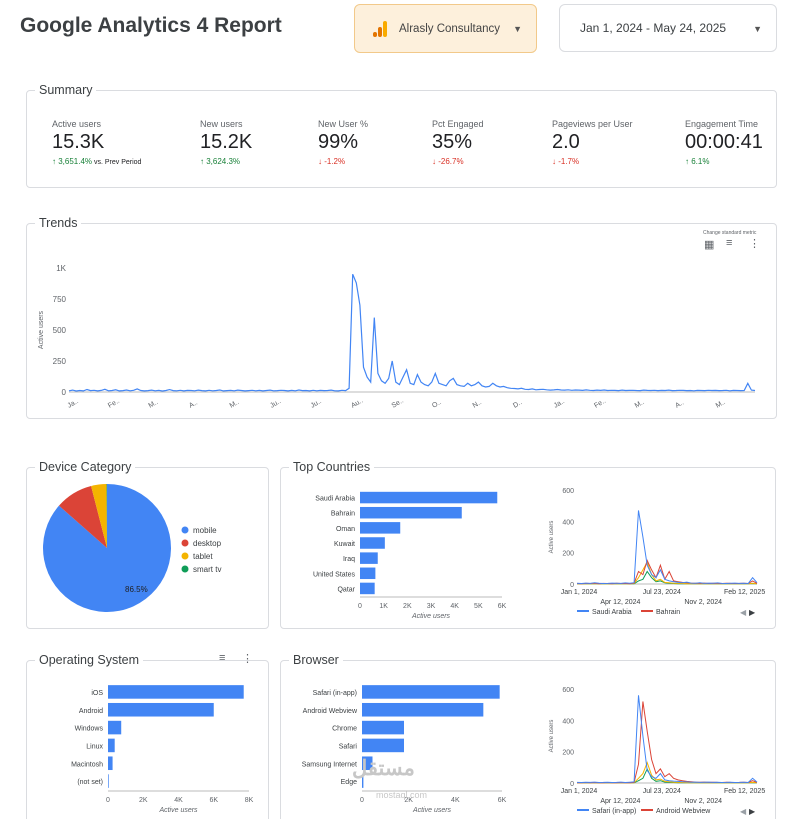 The image size is (804, 819). What do you see at coordinates (213, 800) in the screenshot?
I see `x-tick-label: 6K` at bounding box center [213, 800].